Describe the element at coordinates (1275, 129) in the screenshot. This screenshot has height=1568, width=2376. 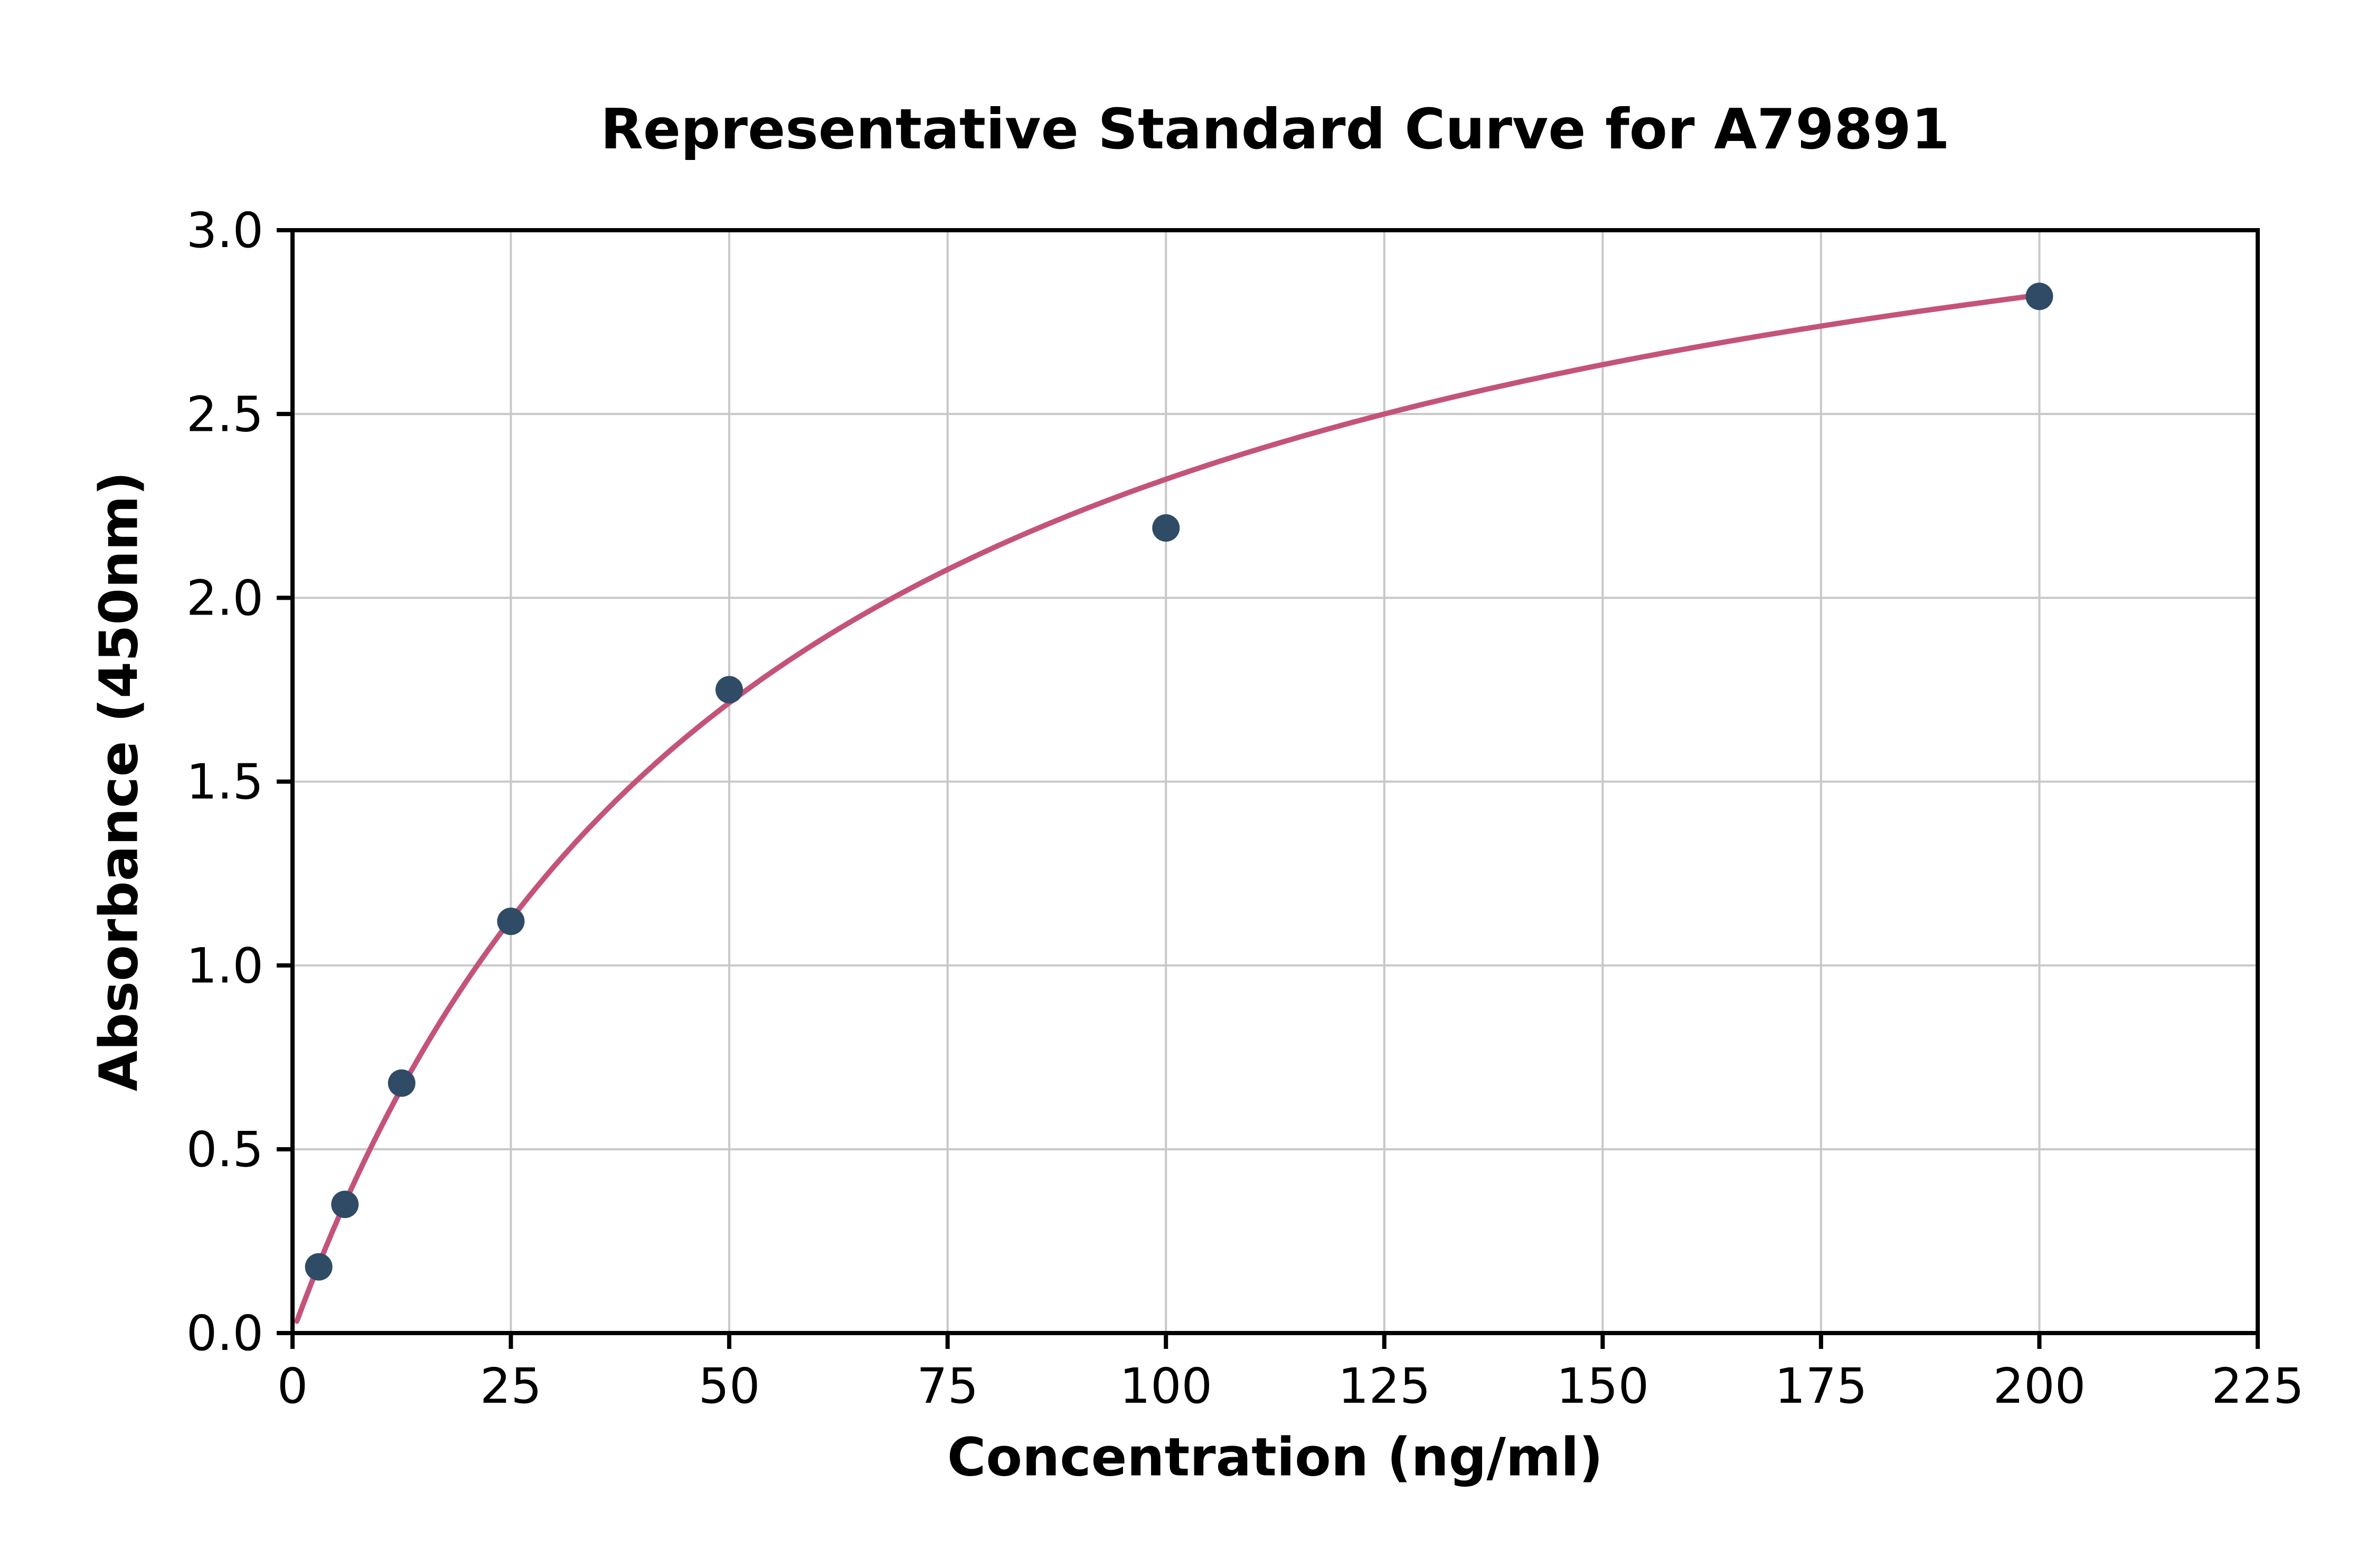
I see `chart-title: Representative Standard Curve for A79891` at that location.